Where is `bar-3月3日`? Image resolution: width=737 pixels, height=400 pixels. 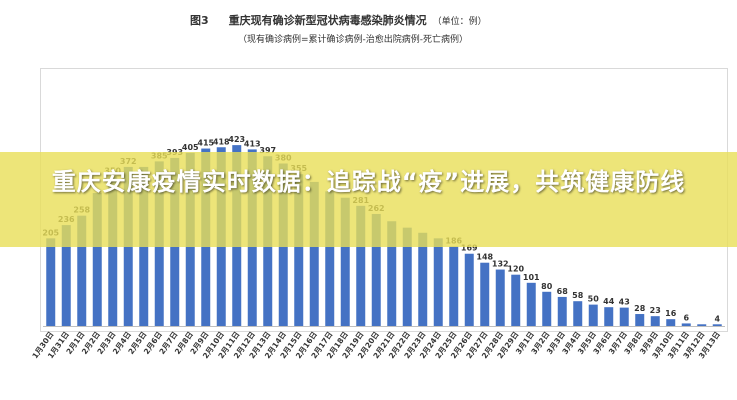 bar-3月3日 is located at coordinates (562, 311).